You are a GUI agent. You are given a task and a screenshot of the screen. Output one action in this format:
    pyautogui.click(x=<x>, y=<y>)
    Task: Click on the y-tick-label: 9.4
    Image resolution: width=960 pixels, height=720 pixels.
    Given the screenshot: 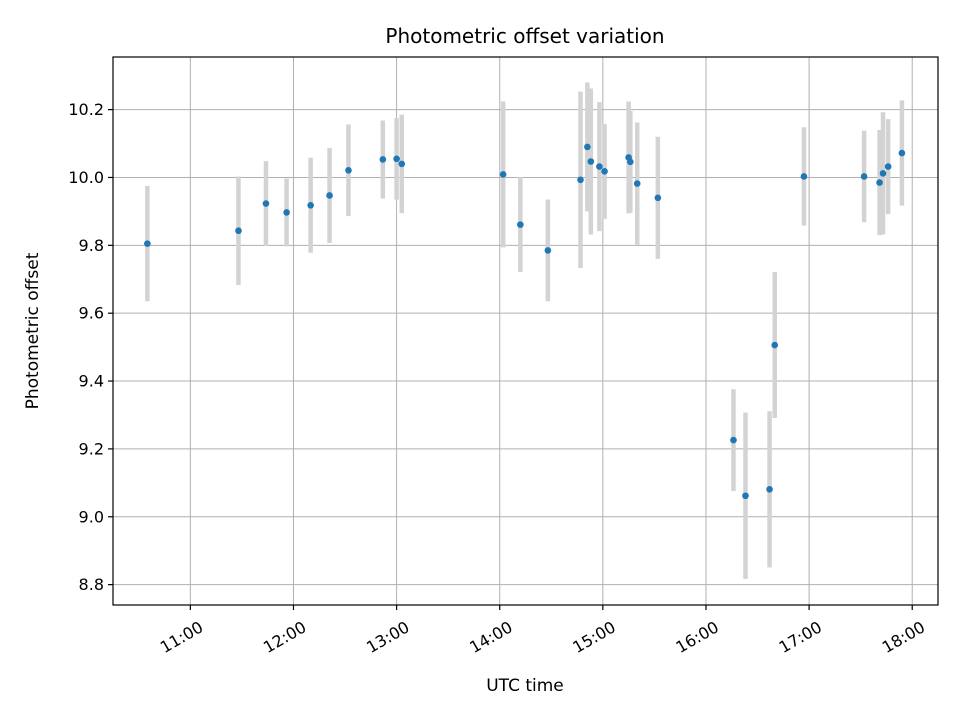 What is the action you would take?
    pyautogui.click(x=91, y=381)
    